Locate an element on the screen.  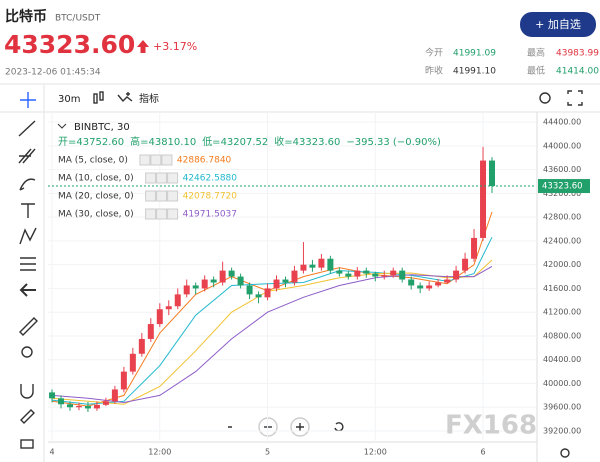
ma-value: 41971.5037 is located at coordinates (210, 215).